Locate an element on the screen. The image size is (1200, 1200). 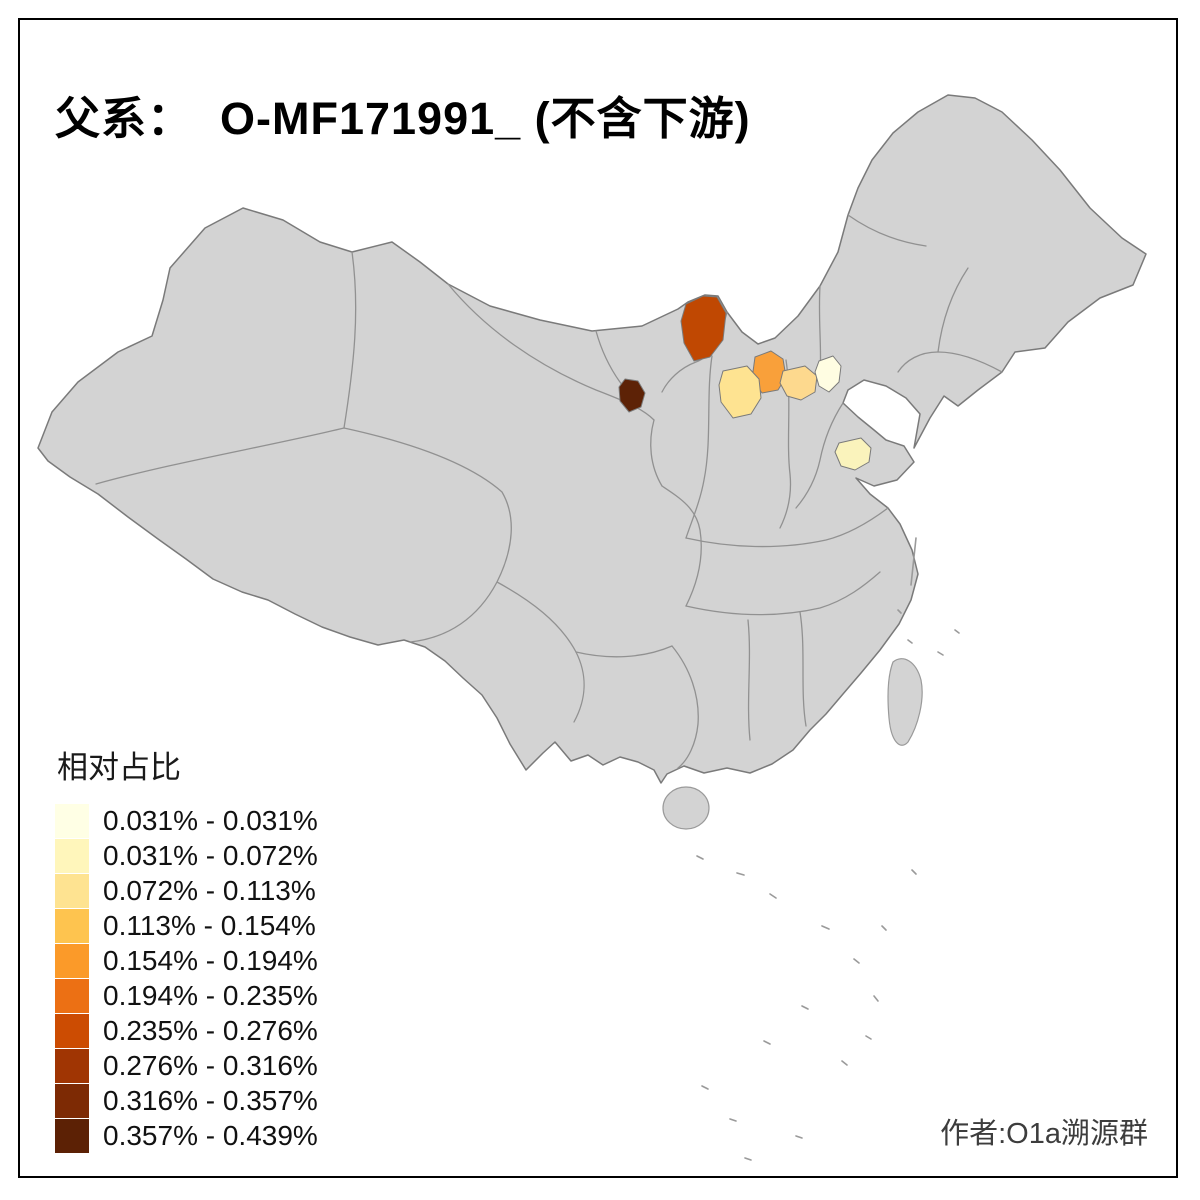
legend-item: 0.276% - 0.316% is located at coordinates (186, 1065).